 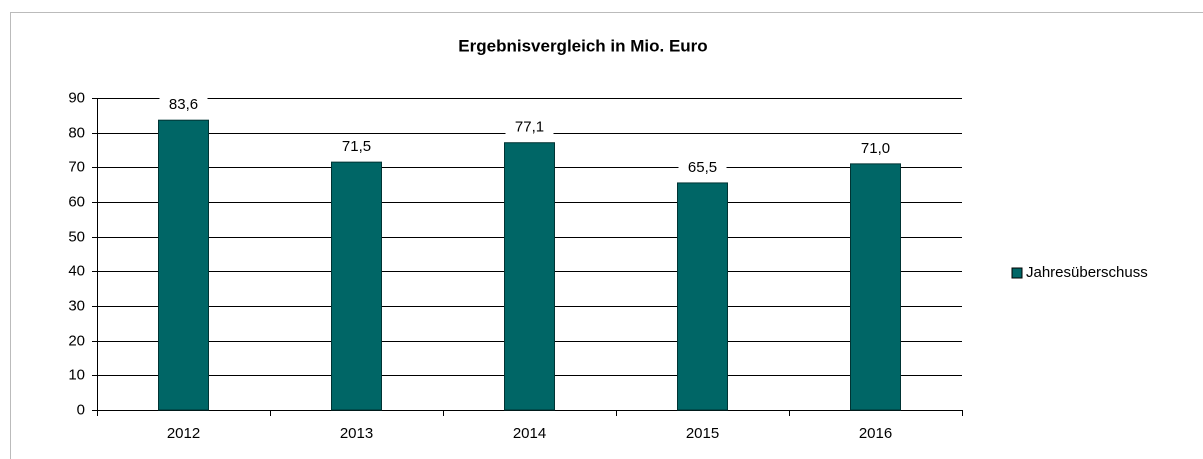 I want to click on y-tick-label: 80, so click(x=76, y=132).